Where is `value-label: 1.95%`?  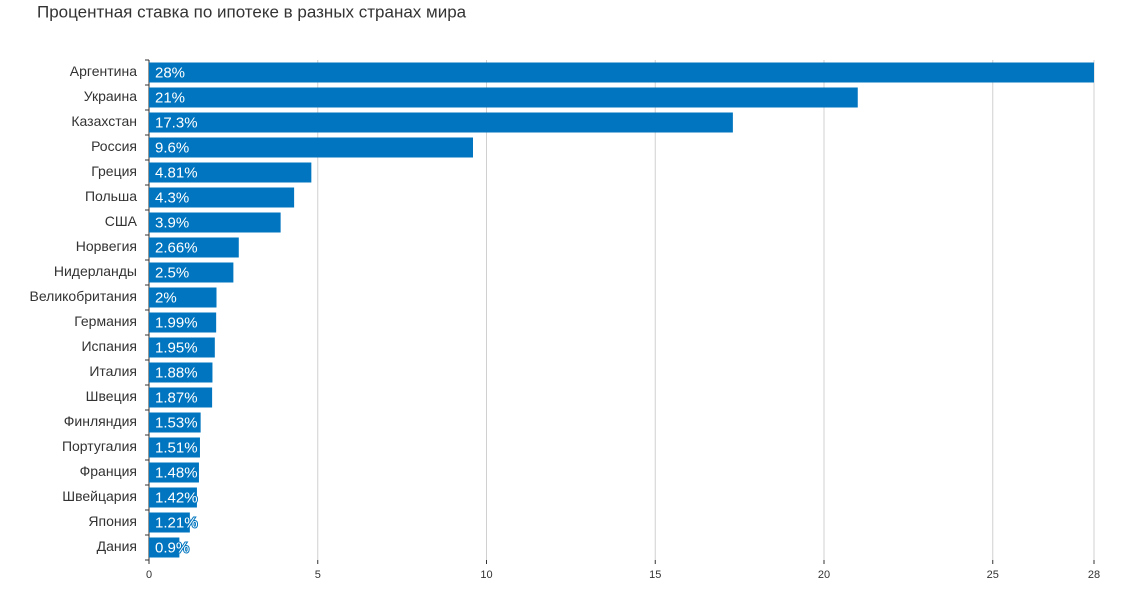 value-label: 1.95% is located at coordinates (176, 347).